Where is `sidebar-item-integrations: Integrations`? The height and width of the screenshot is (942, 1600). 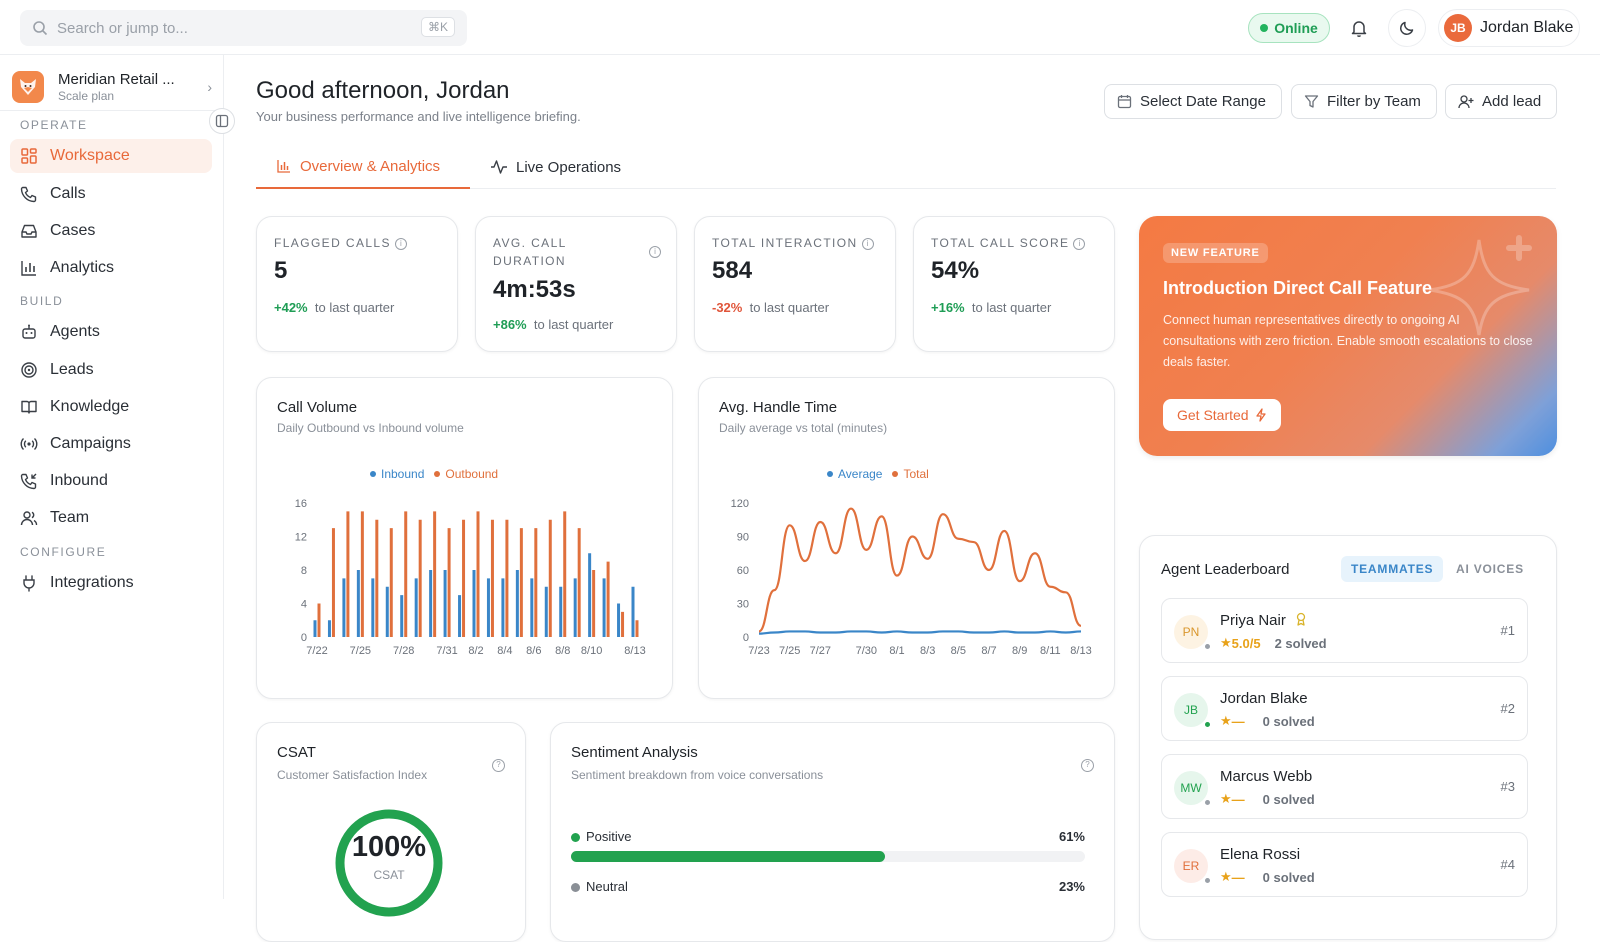 sidebar-item-integrations: Integrations is located at coordinates (111, 583).